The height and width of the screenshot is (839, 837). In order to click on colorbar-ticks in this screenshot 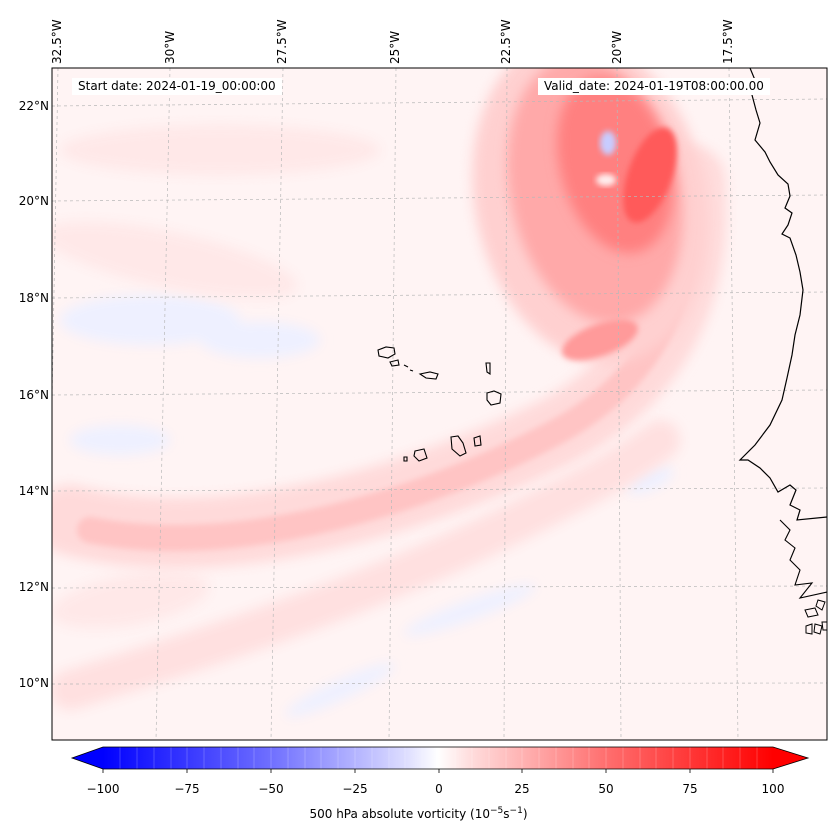, I will do `click(438, 771)`.